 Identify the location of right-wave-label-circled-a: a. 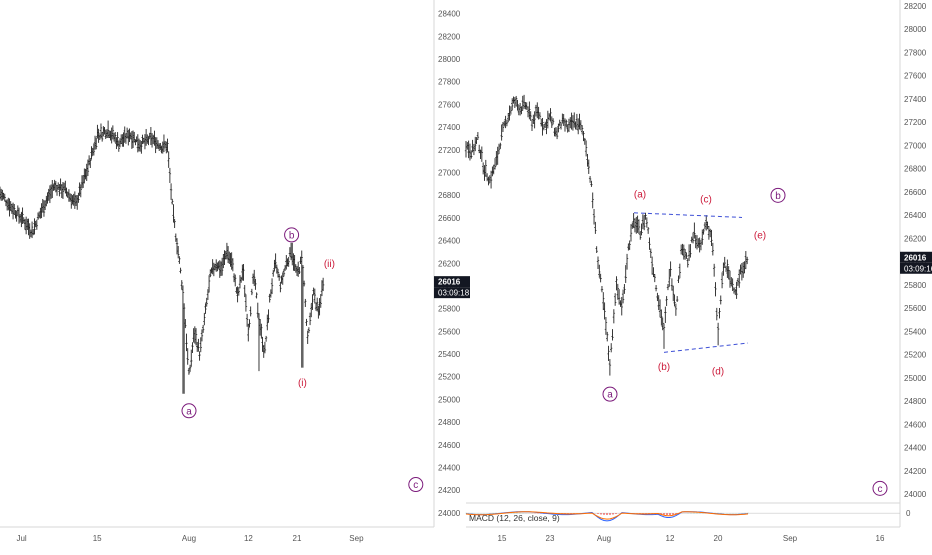
(610, 395).